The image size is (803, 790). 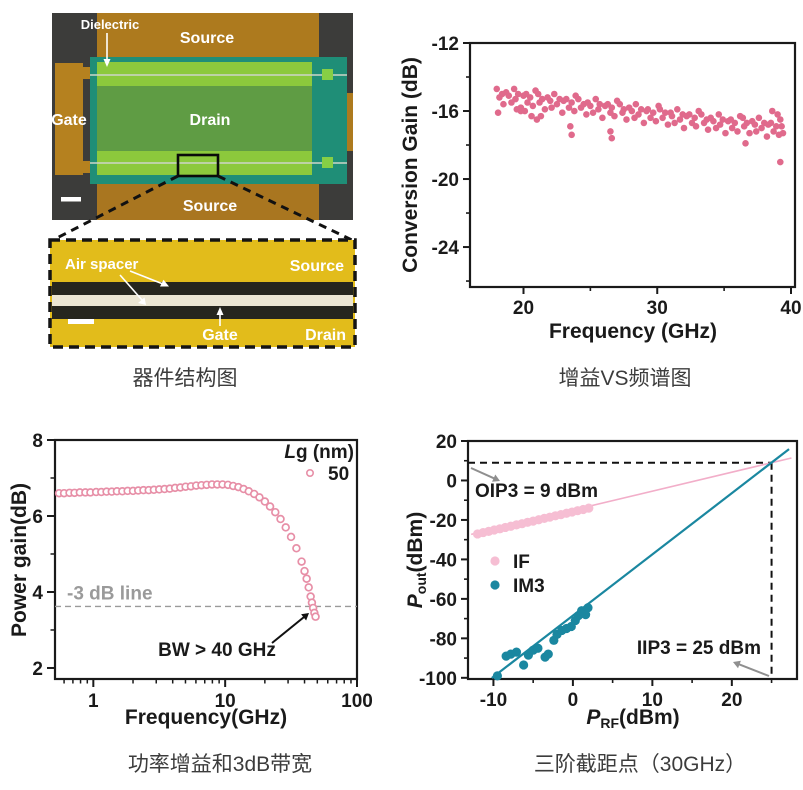 What do you see at coordinates (451, 481) in the screenshot?
I see `y-tick-label: 0` at bounding box center [451, 481].